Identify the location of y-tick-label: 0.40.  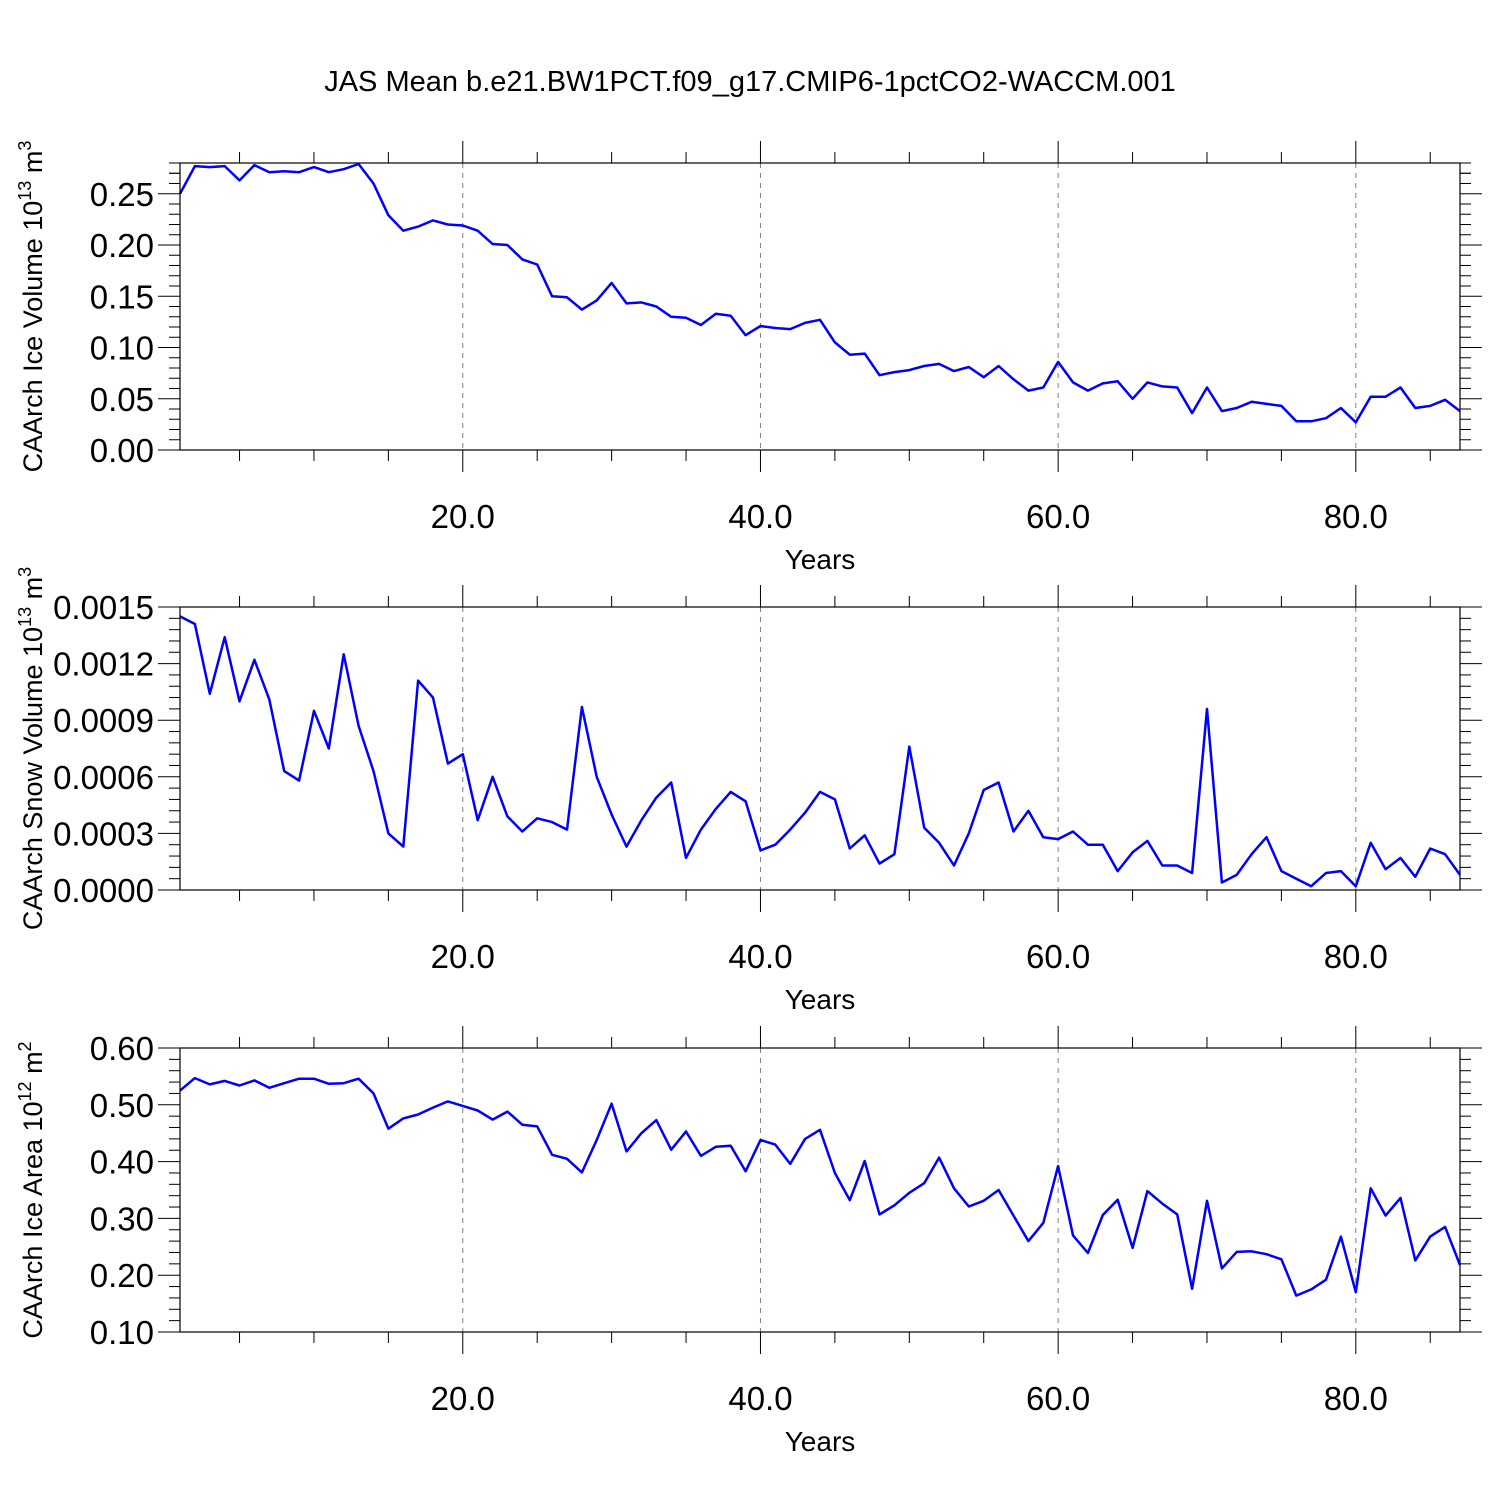
(122, 1162).